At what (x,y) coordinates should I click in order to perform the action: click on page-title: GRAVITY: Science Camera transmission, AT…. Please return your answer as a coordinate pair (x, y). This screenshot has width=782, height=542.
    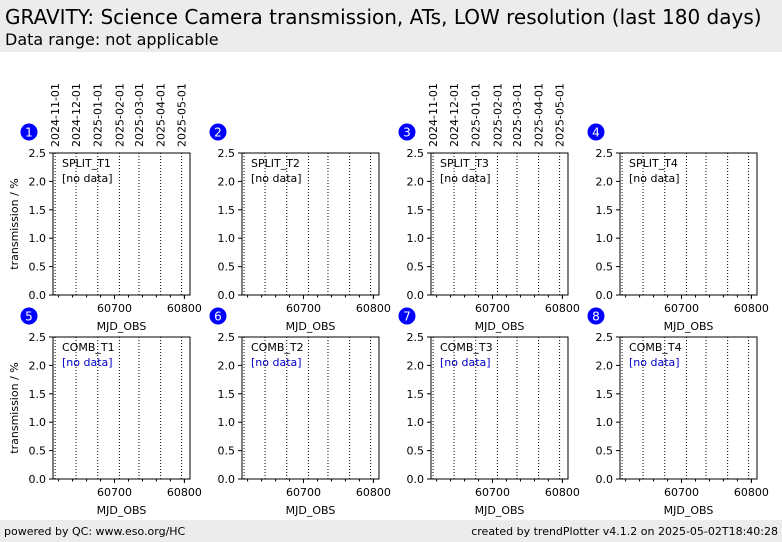
    Looking at the image, I should click on (383, 17).